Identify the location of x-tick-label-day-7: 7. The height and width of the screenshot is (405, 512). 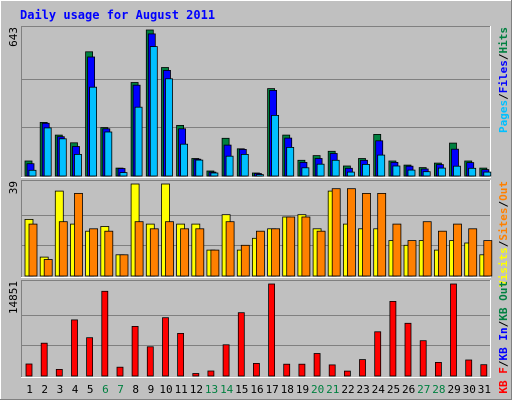
(120, 389).